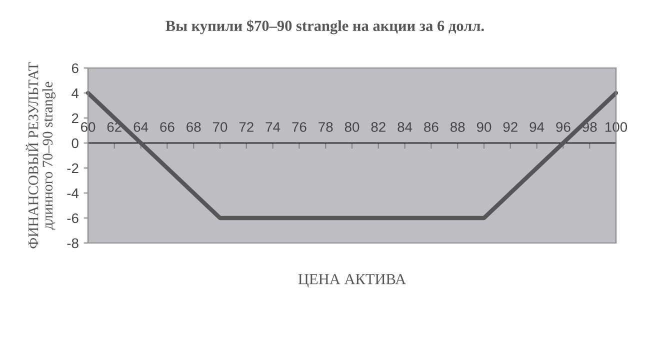 Image resolution: width=650 pixels, height=344 pixels. What do you see at coordinates (405, 127) in the screenshot?
I see `x-tick-label: 84` at bounding box center [405, 127].